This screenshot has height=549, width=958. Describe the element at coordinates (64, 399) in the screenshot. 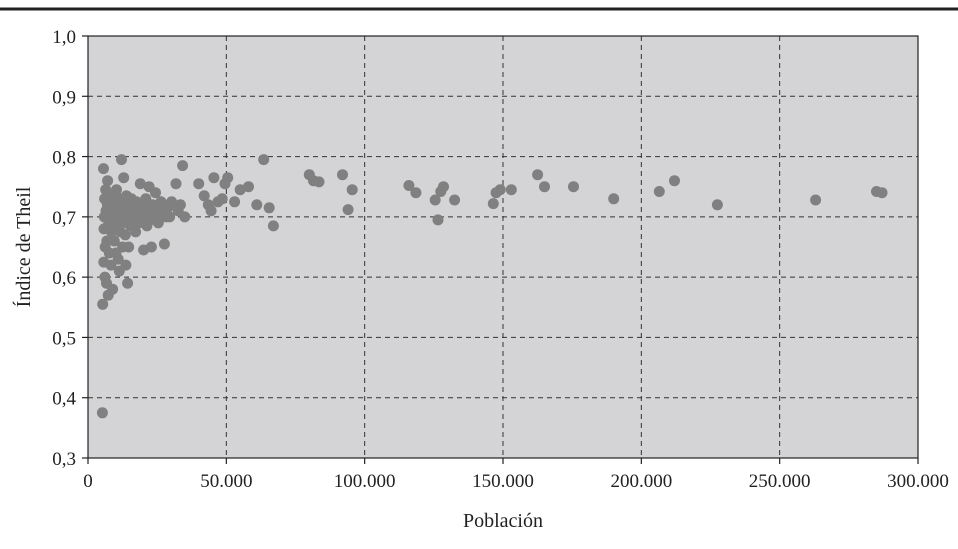

I see `y-tick-label: 0,4` at that location.